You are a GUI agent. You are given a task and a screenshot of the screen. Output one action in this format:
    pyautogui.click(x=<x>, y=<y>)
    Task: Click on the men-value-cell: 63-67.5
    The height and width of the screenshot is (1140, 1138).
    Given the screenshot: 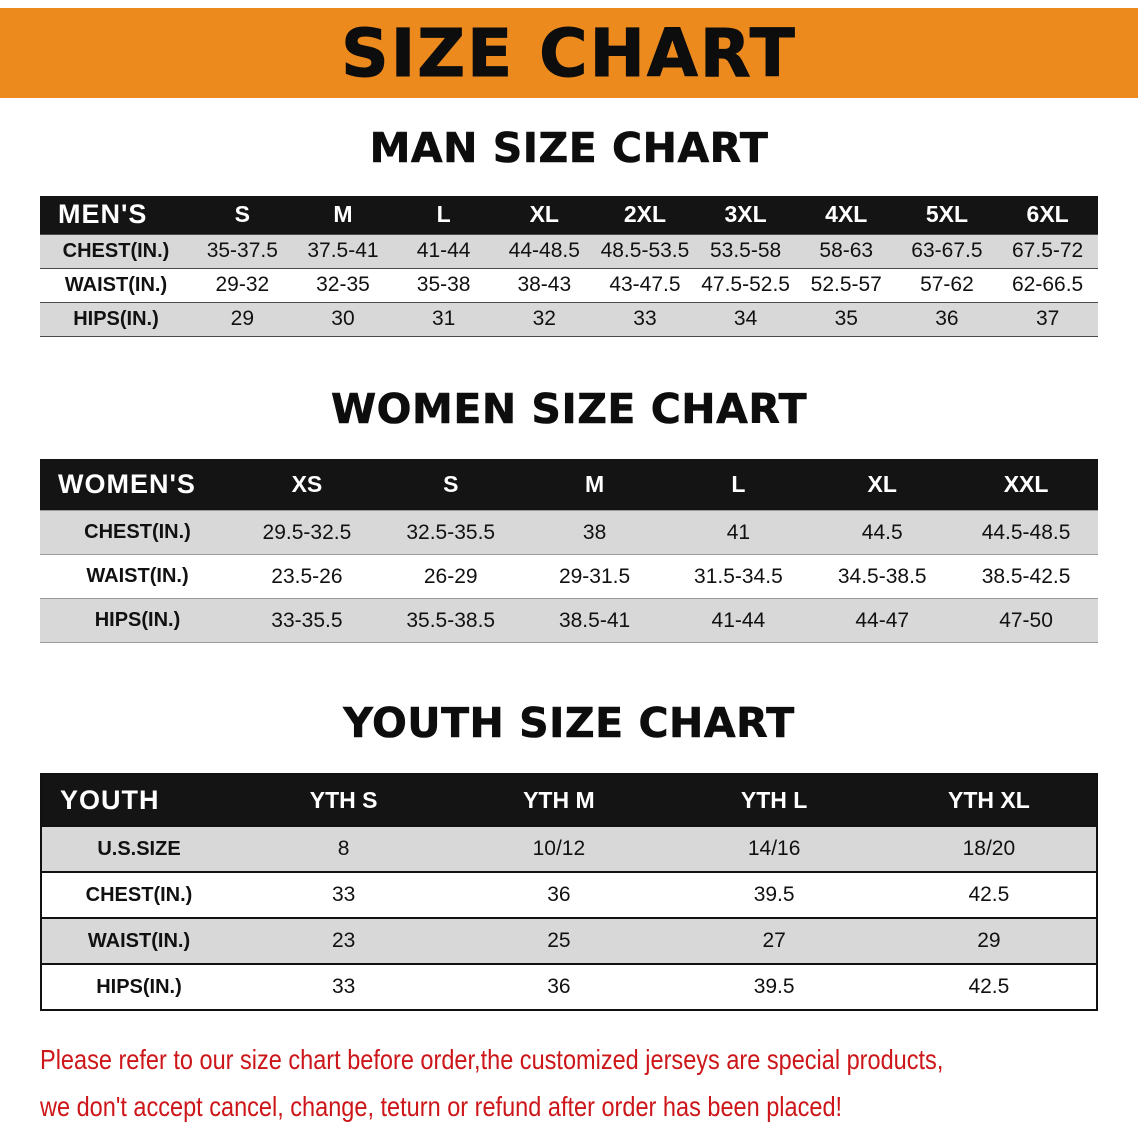 What is the action you would take?
    pyautogui.click(x=947, y=250)
    